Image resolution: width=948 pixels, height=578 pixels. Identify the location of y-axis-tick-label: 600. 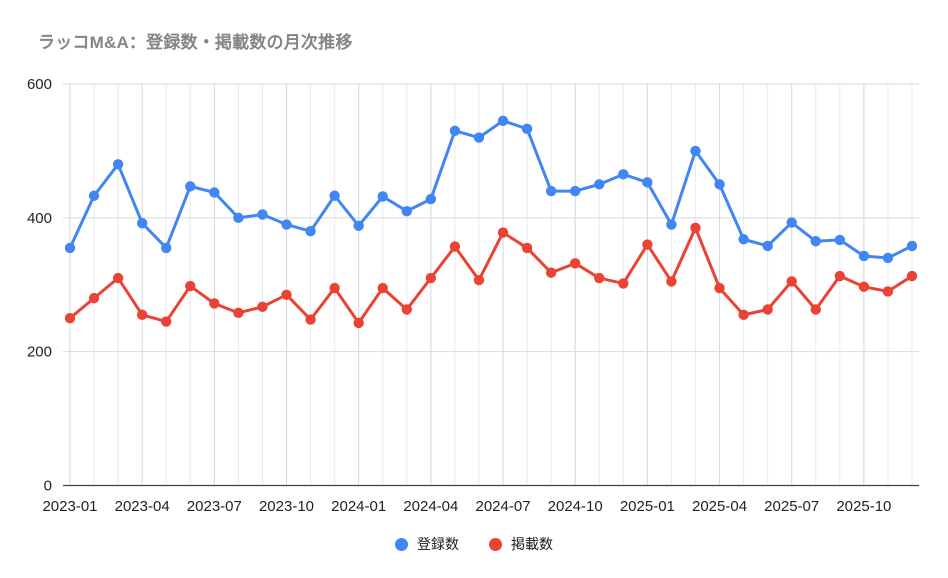
(39, 84).